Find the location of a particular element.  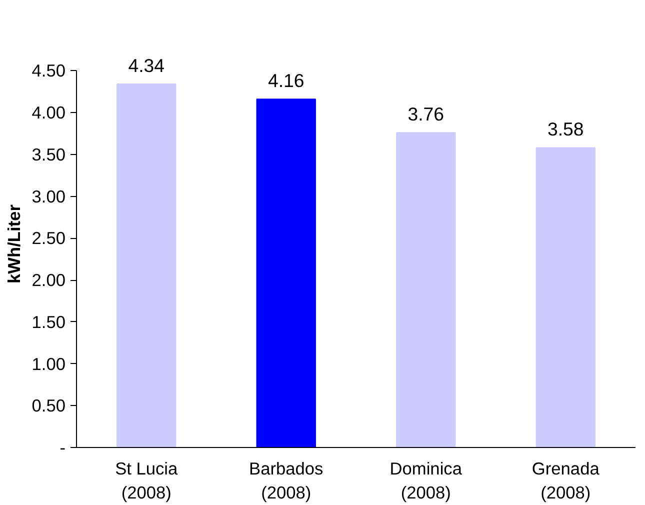

data-label: 3.76 is located at coordinates (426, 114).